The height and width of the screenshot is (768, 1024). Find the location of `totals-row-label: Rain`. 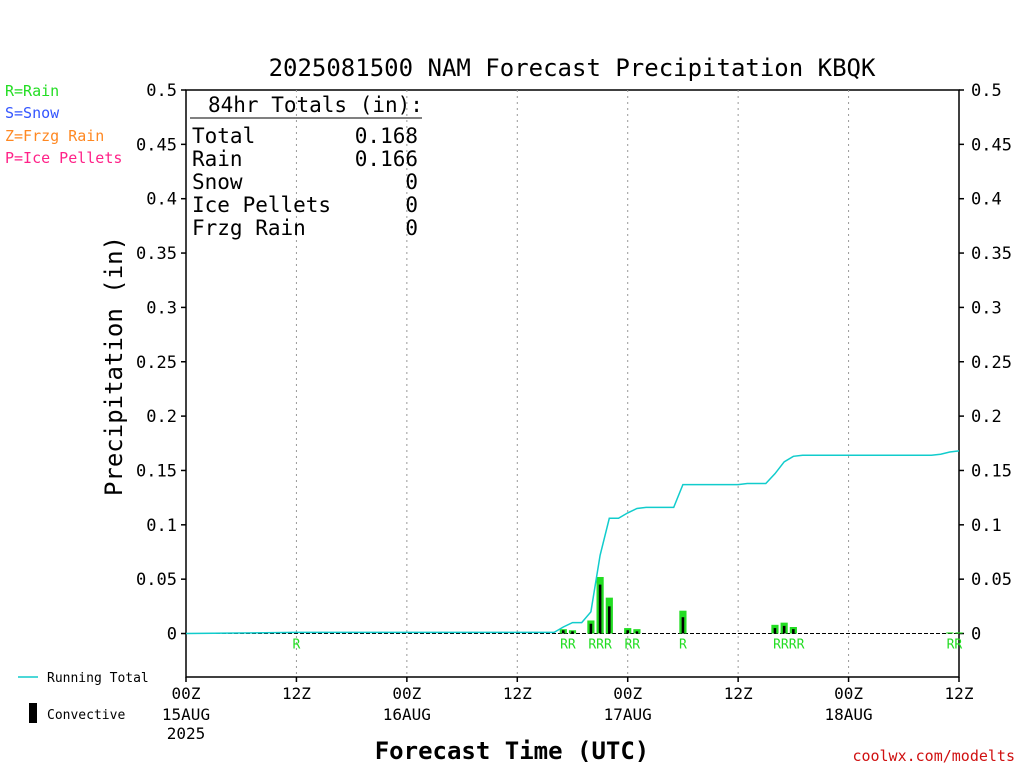

totals-row-label: Rain is located at coordinates (217, 159).